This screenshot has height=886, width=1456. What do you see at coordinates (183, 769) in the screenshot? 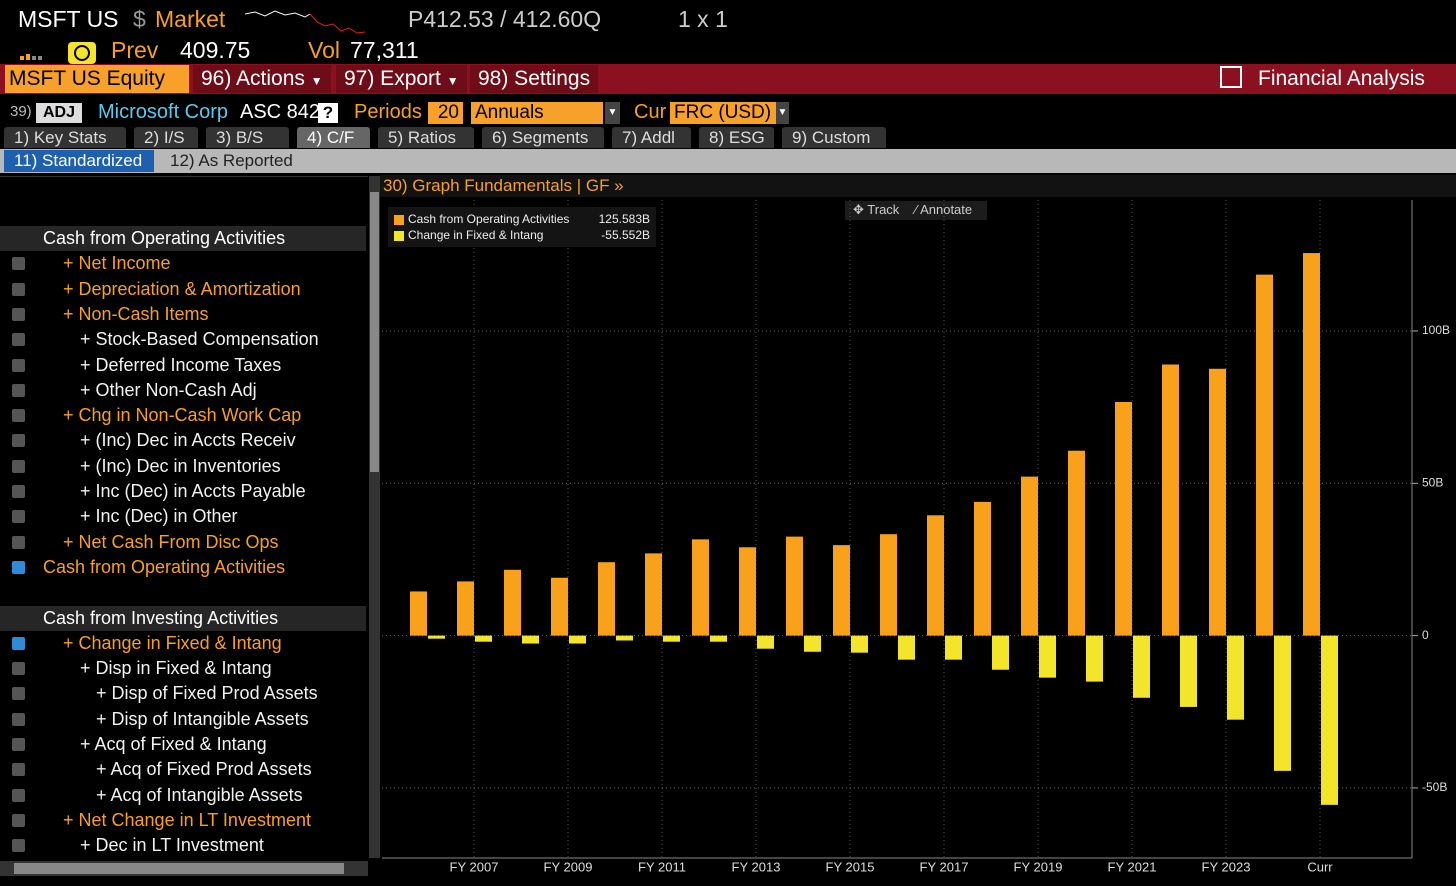
I see `line-item: + Acq of Fixed Prod Assets` at bounding box center [183, 769].